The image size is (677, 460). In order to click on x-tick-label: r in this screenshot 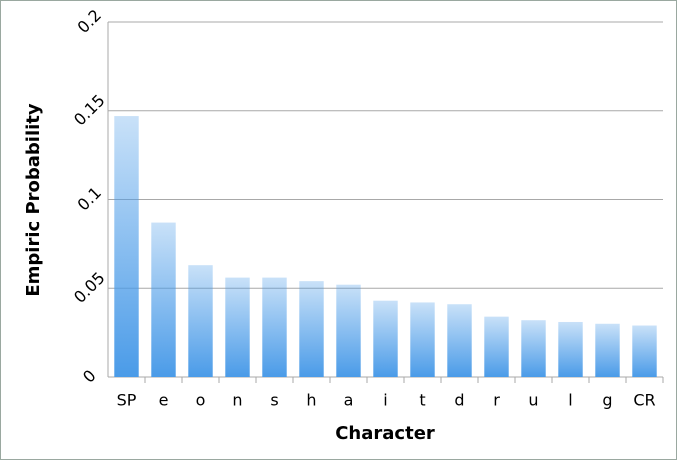, I will do `click(496, 400)`.